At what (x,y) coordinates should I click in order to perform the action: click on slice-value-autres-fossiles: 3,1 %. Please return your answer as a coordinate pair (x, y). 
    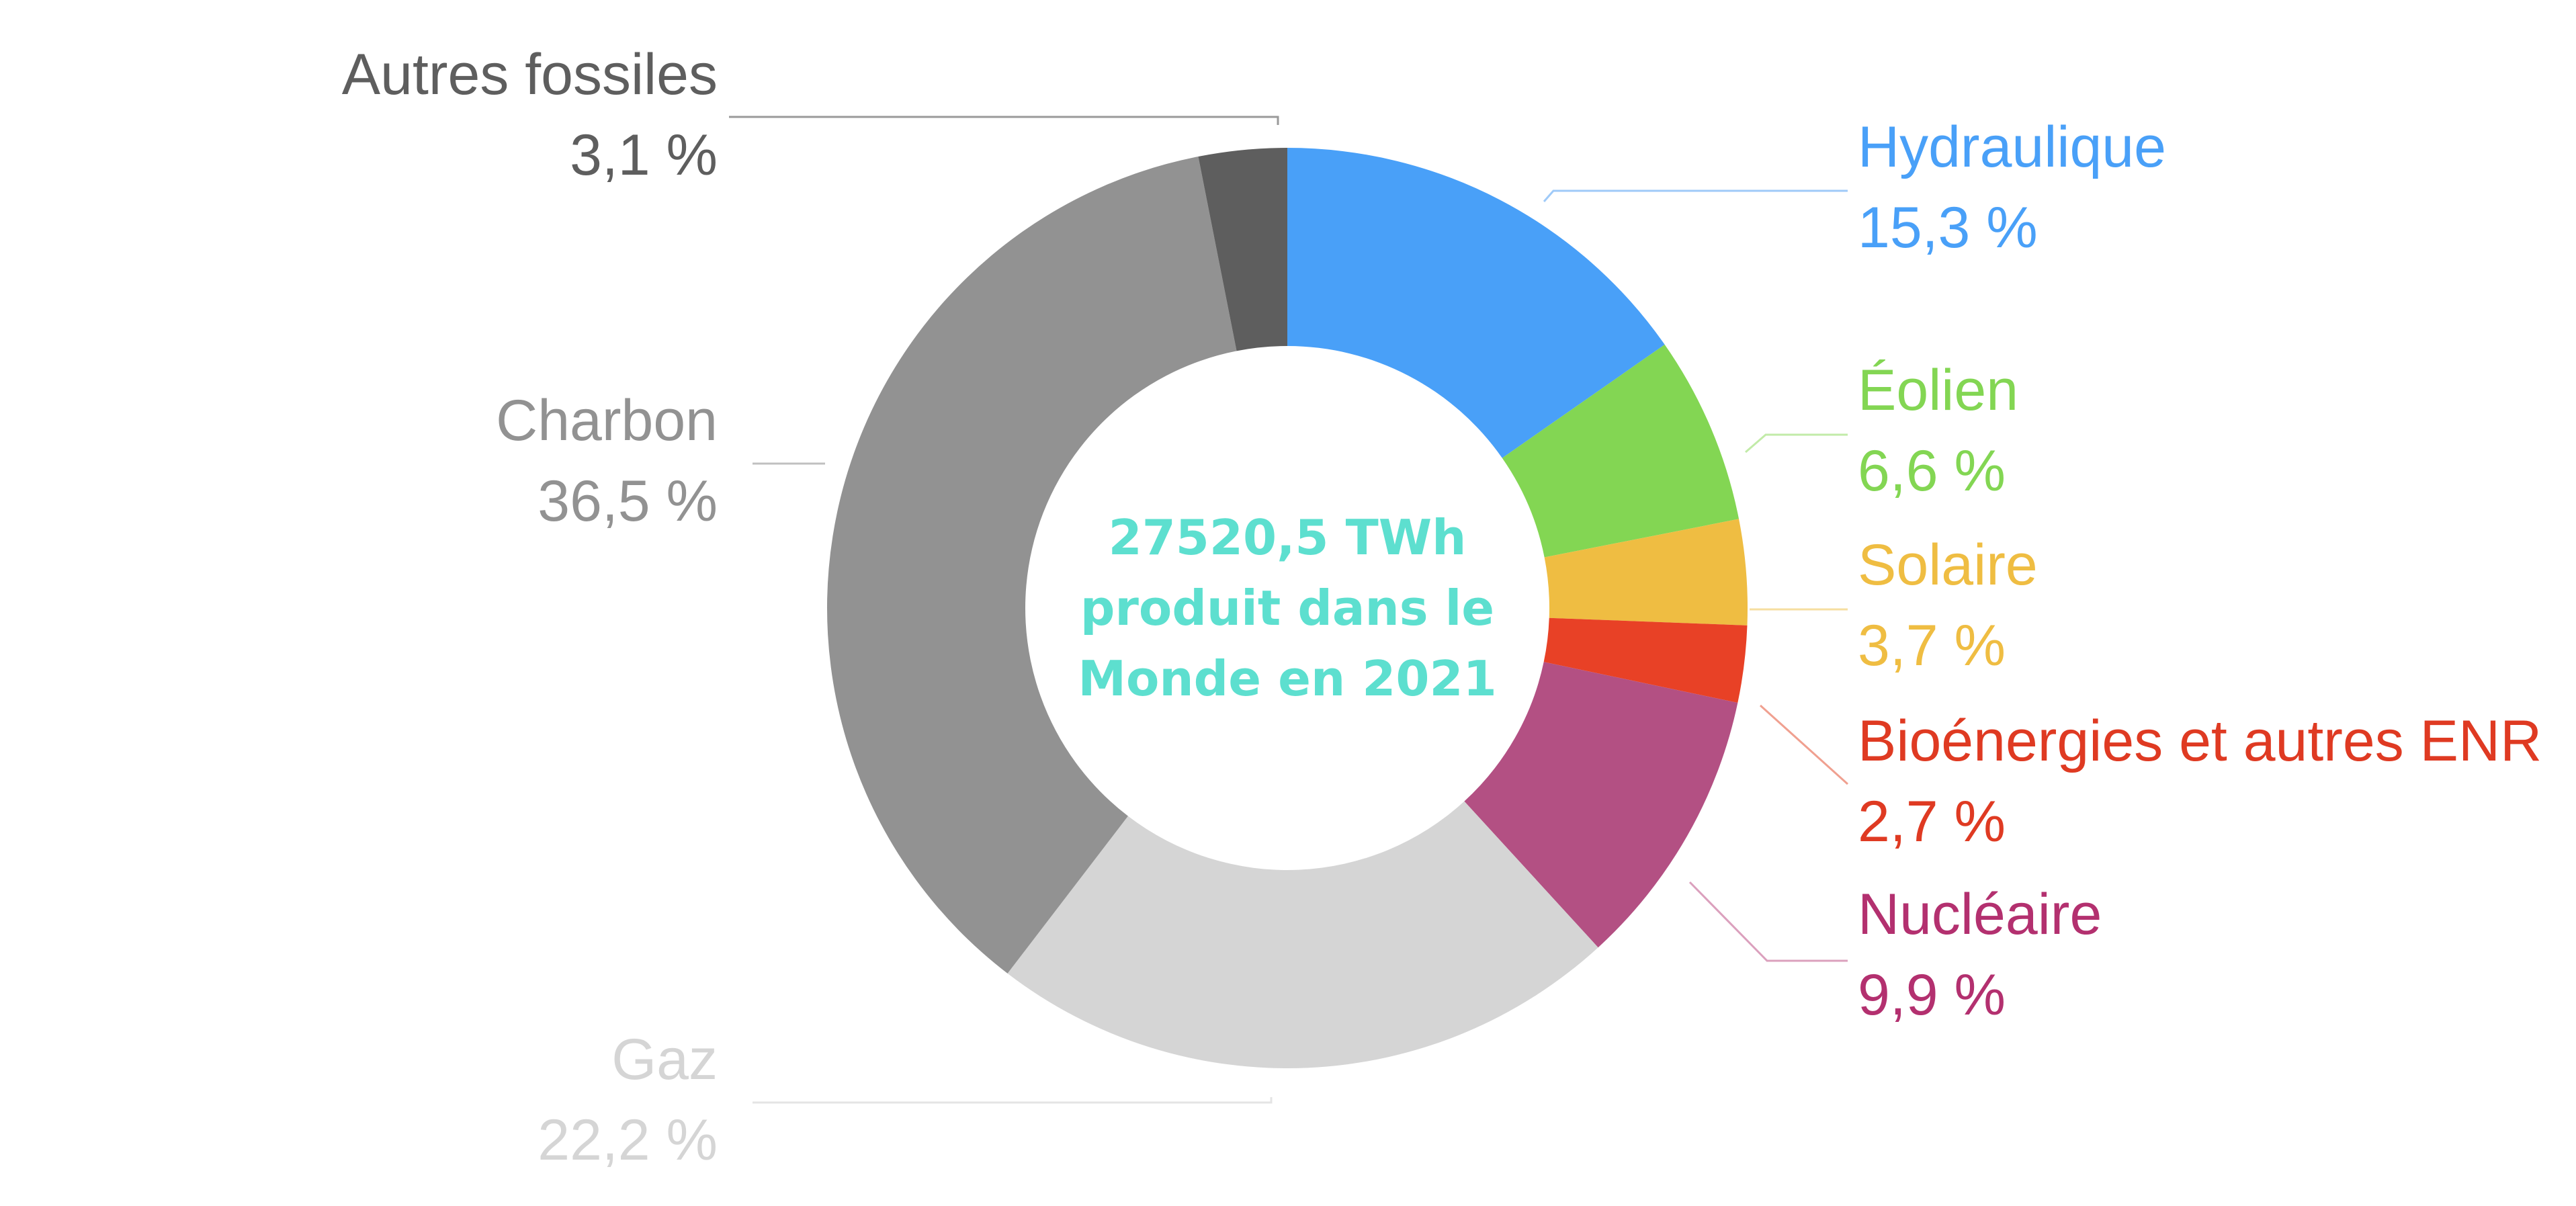
    Looking at the image, I should click on (644, 155).